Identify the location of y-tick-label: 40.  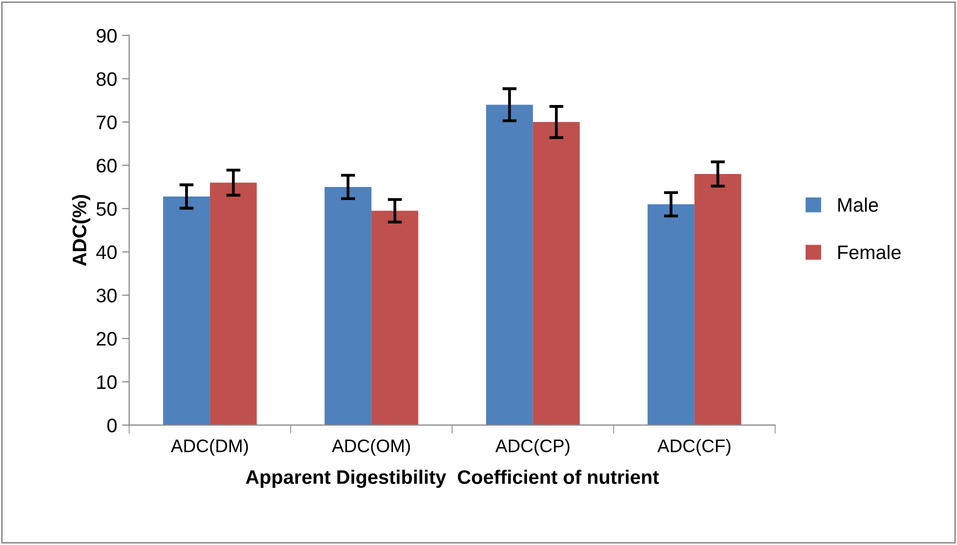
(106, 252).